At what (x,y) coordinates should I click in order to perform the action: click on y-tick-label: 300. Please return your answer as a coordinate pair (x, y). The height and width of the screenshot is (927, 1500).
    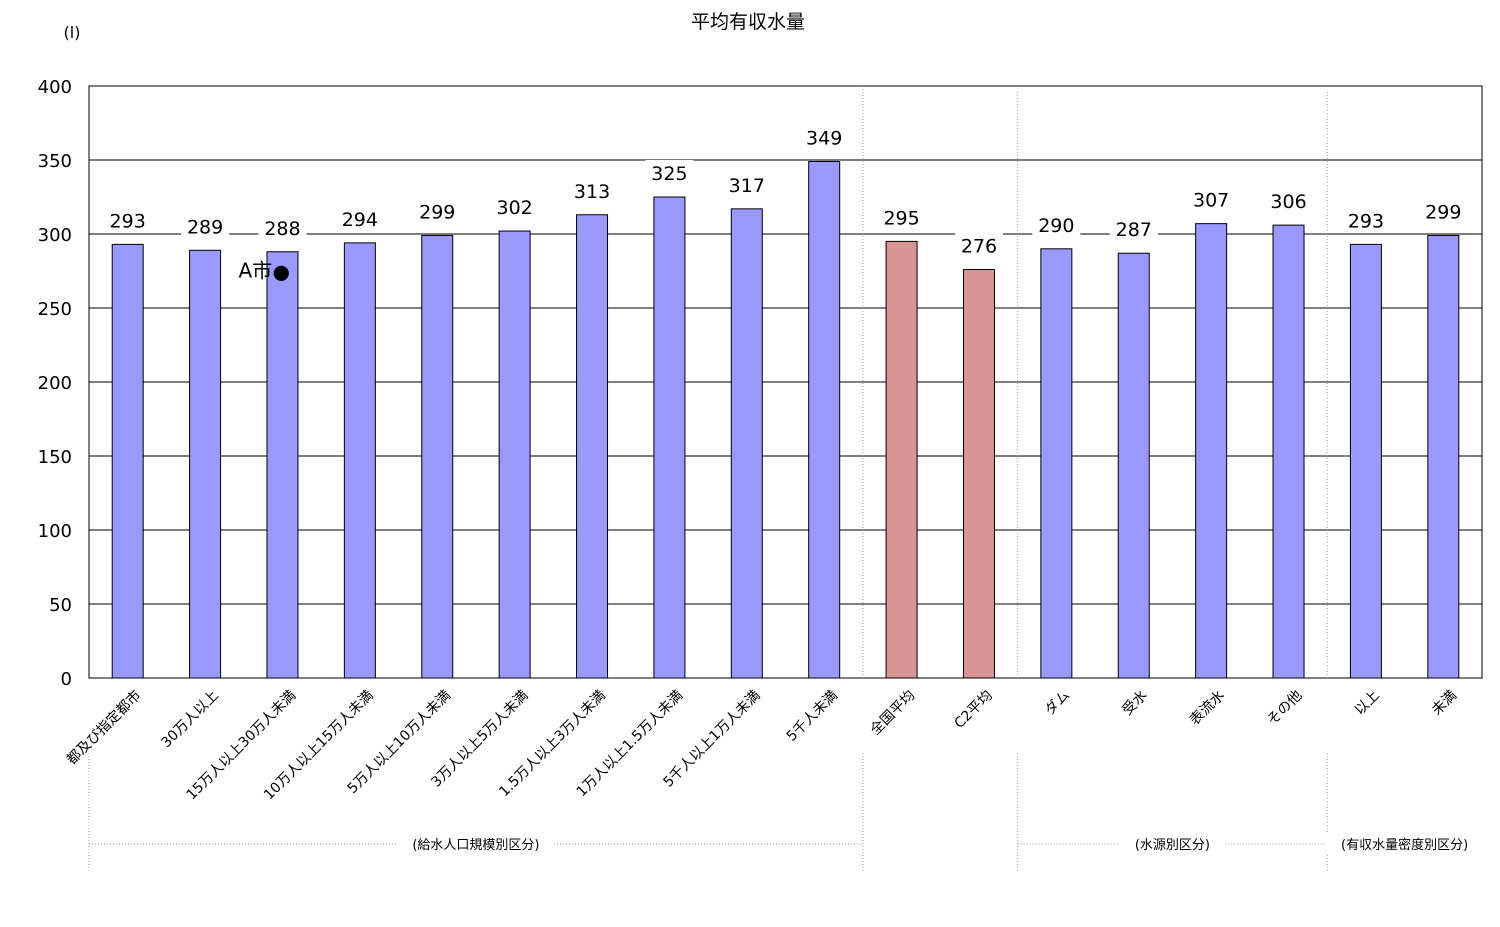
    Looking at the image, I should click on (55, 235).